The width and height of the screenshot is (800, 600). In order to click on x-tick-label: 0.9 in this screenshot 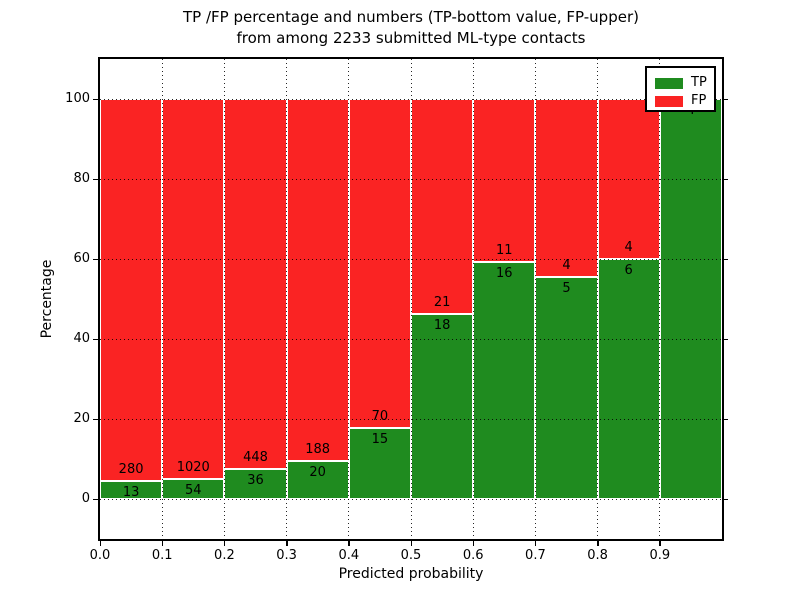, I will do `click(660, 555)`.